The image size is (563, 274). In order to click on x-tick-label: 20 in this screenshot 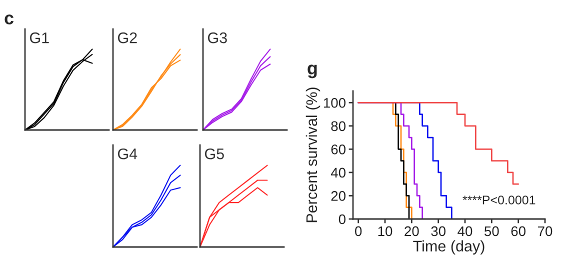, I will do `click(411, 231)`.